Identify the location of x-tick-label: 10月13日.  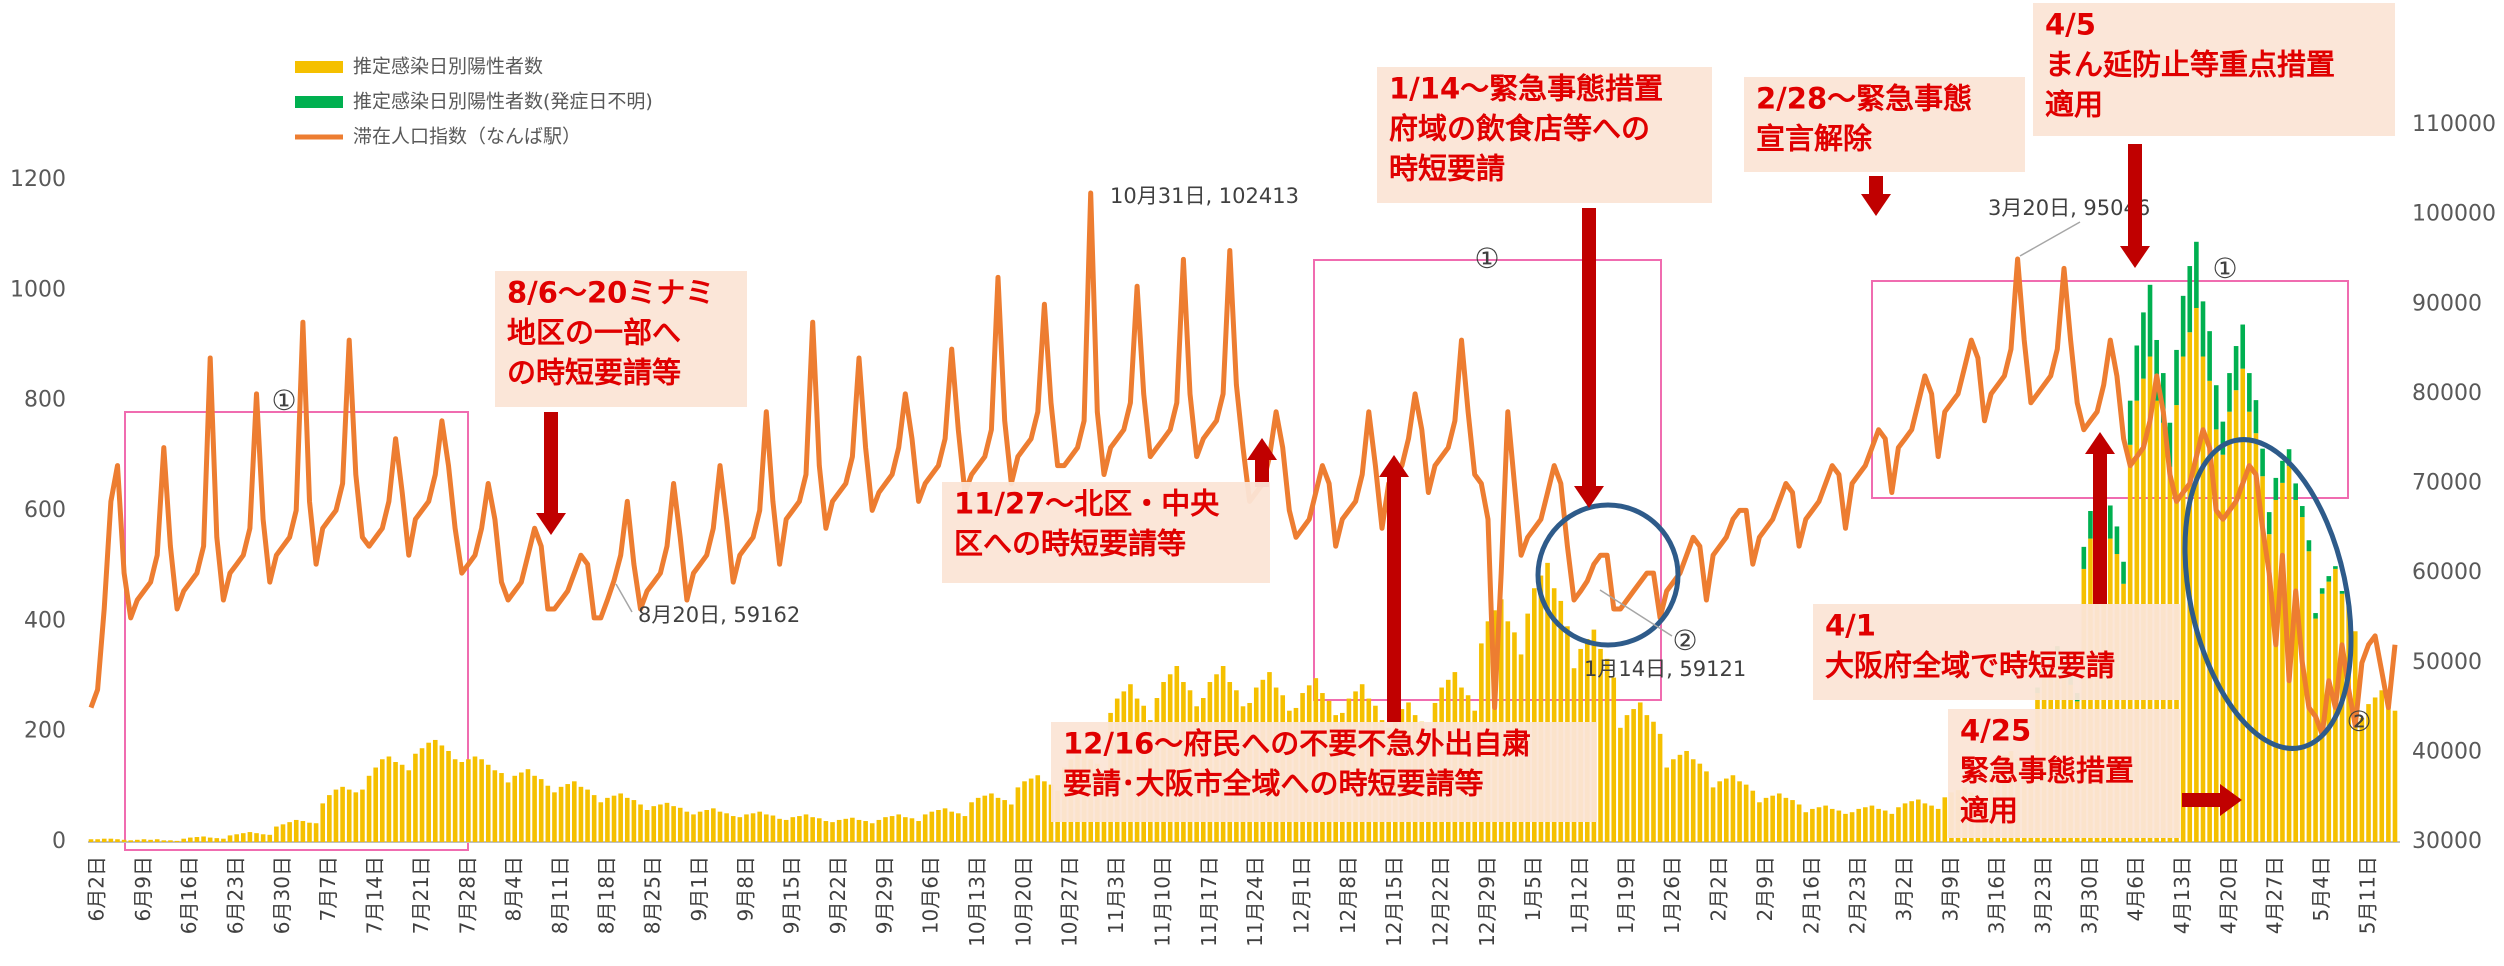
(977, 901).